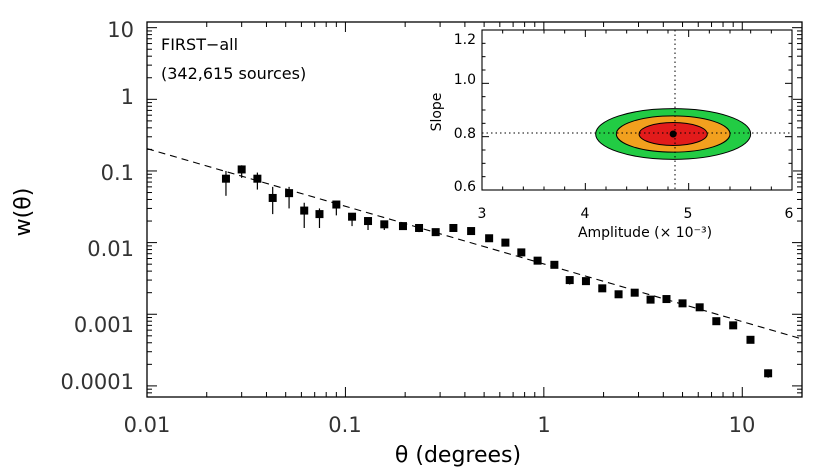 The image size is (830, 467). Describe the element at coordinates (97, 382) in the screenshot. I see `y-tick-label-0: 0.0001` at that location.